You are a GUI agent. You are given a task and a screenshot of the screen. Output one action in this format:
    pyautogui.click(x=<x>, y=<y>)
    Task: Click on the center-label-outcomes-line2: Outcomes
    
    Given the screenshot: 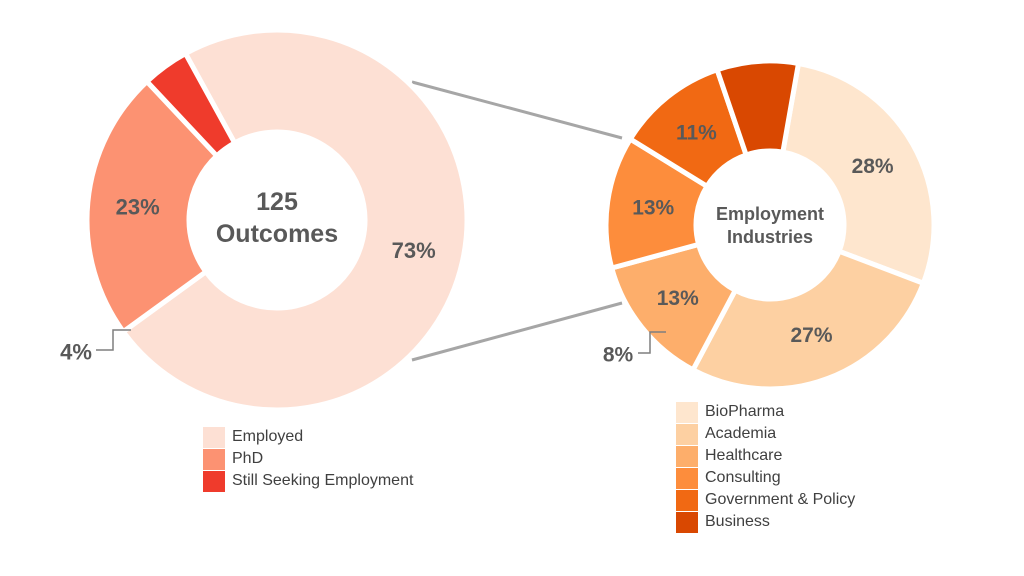 What is the action you would take?
    pyautogui.click(x=277, y=234)
    